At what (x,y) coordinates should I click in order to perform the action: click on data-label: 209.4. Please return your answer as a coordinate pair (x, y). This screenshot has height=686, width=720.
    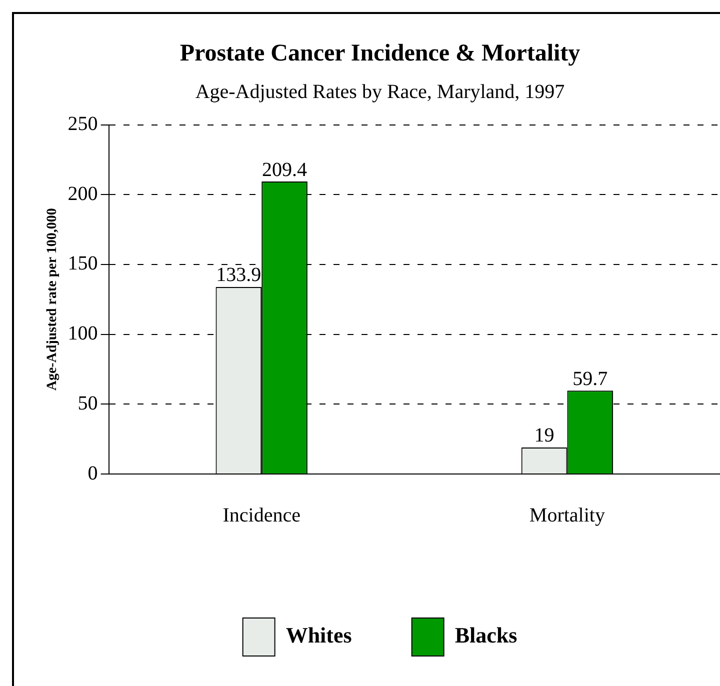
    Looking at the image, I should click on (285, 169).